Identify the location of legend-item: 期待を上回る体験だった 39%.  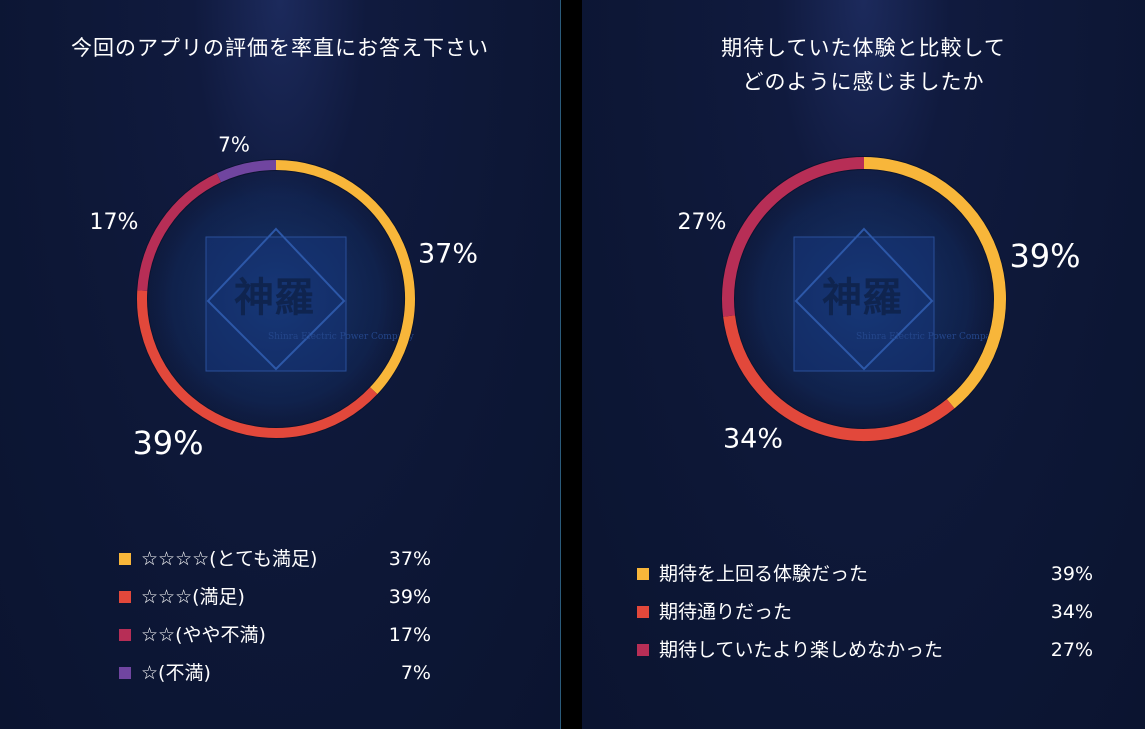
(865, 574).